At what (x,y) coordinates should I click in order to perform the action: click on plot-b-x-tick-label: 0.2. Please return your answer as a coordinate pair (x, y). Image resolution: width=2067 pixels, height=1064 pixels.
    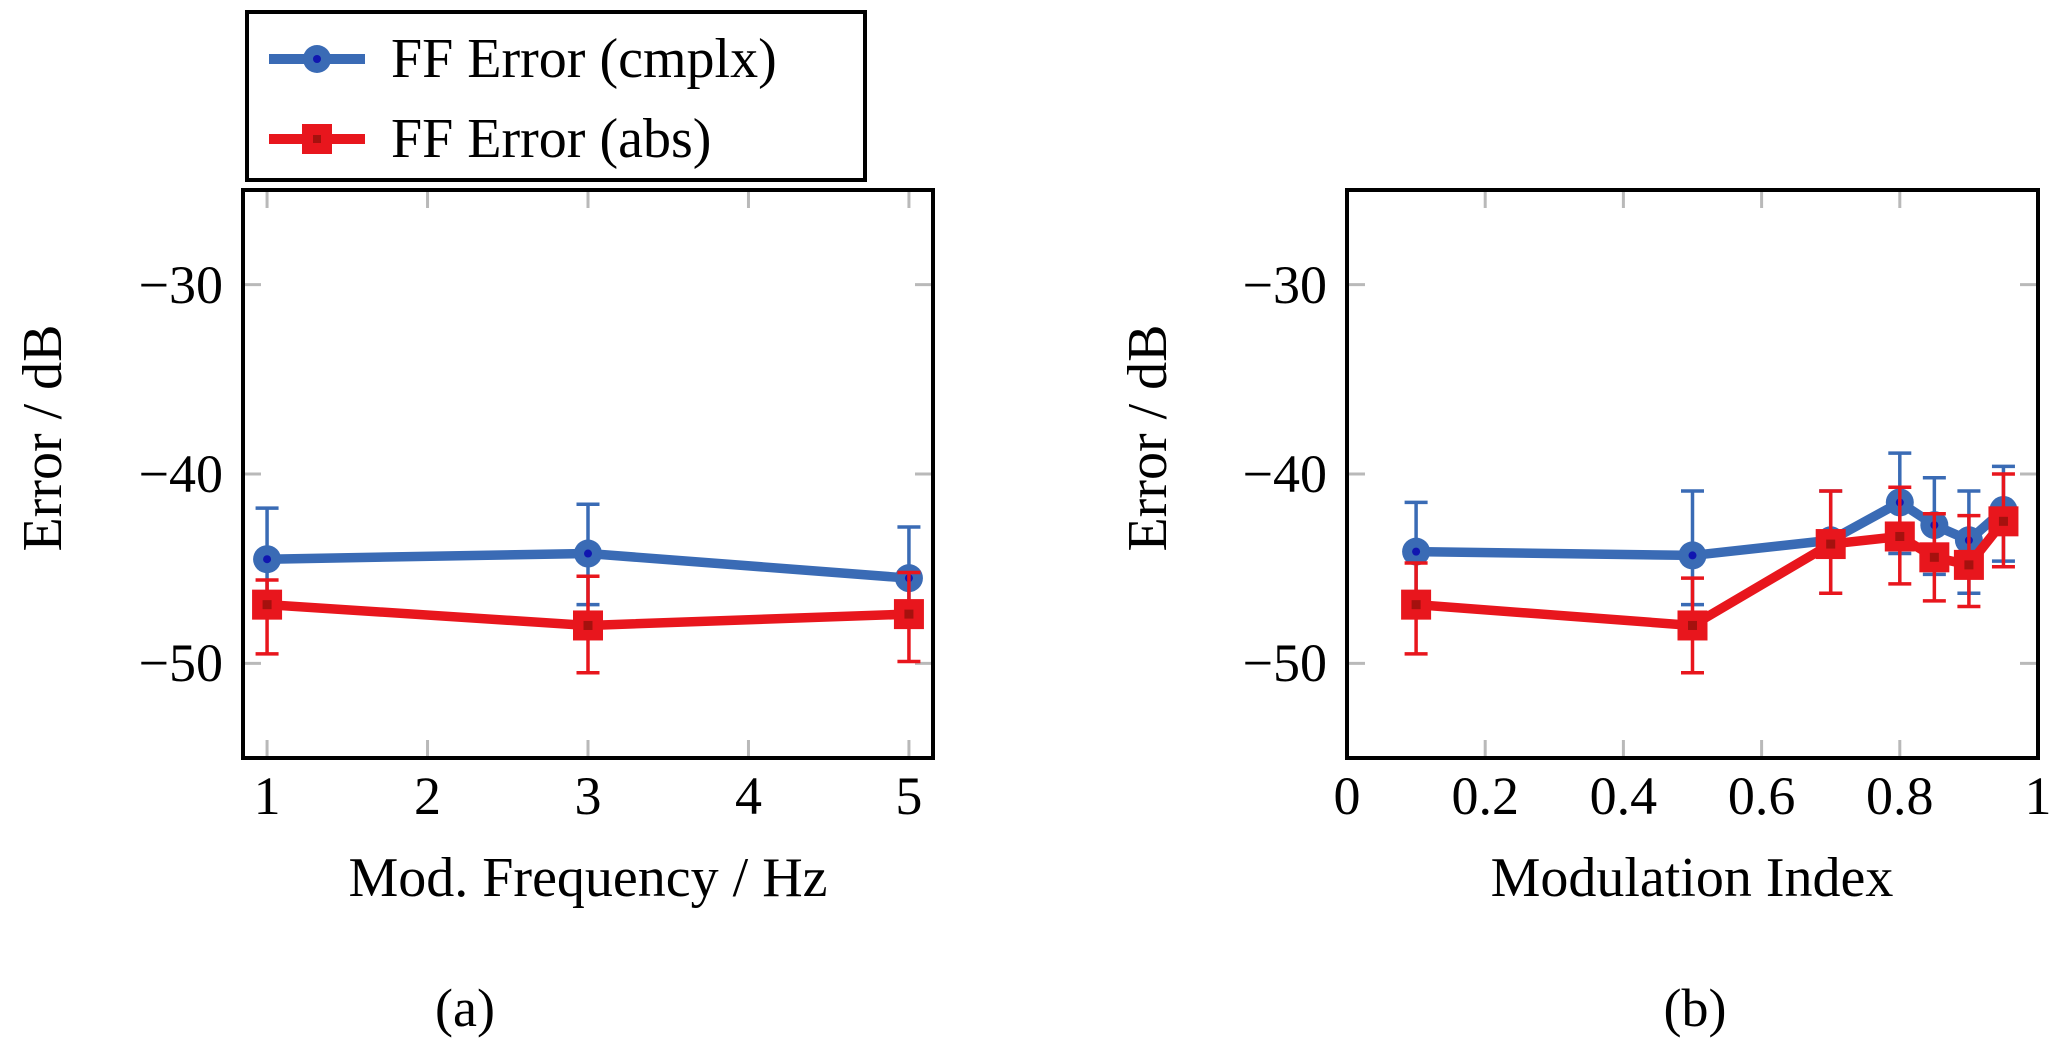
    Looking at the image, I should click on (1485, 796).